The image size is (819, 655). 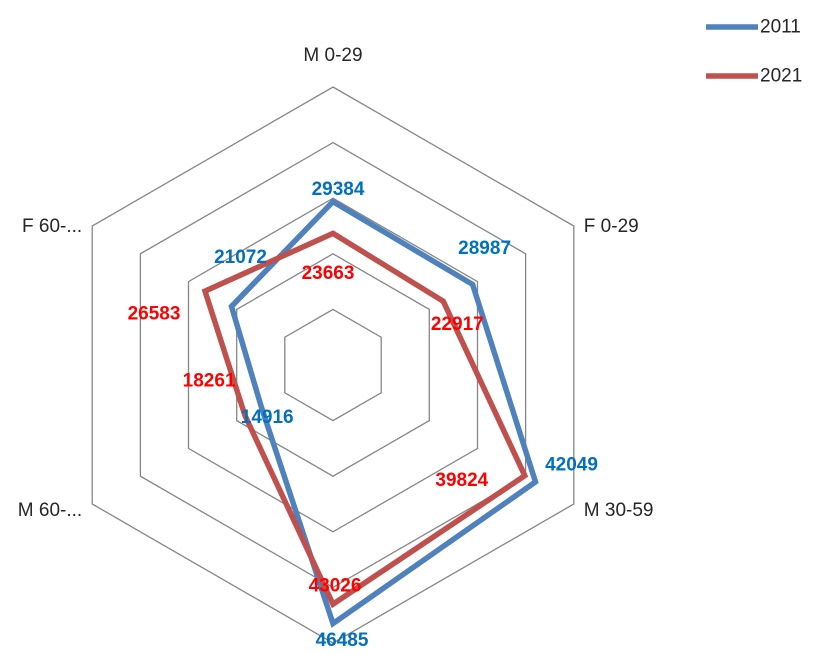 What do you see at coordinates (611, 226) in the screenshot?
I see `category-label-1: F 0-29` at bounding box center [611, 226].